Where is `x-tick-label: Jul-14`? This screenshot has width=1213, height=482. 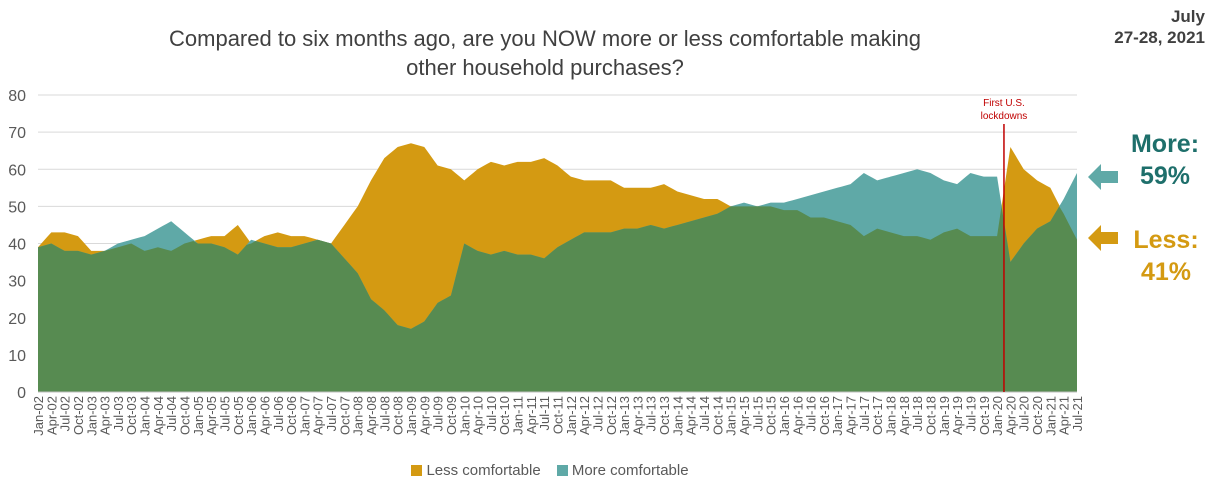
x-tick-label: Jul-14 is located at coordinates (704, 413).